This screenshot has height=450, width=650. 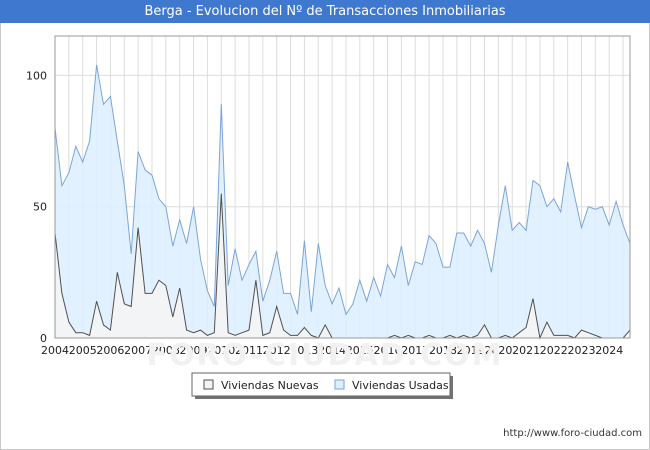 What do you see at coordinates (36, 75) in the screenshot?
I see `y-tick-label: 100` at bounding box center [36, 75].